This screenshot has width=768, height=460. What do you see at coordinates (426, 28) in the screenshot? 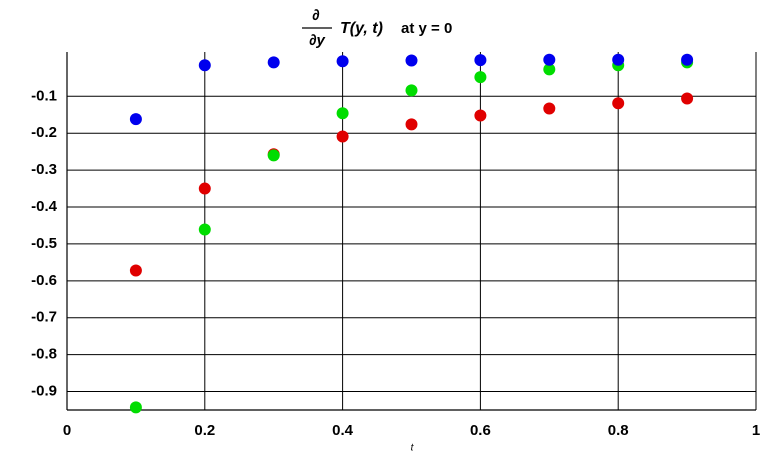
I see `title-suffix: at y = 0` at bounding box center [426, 28].